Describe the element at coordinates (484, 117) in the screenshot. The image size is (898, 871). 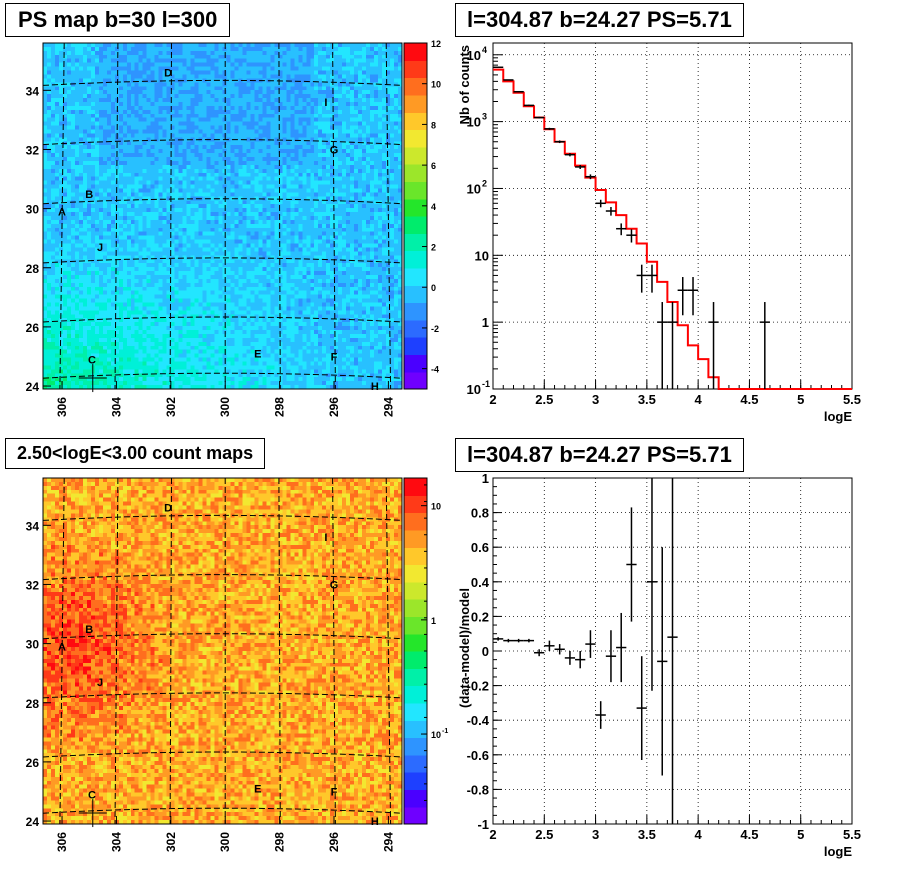
I see `y-tick-exponent: 3` at that location.